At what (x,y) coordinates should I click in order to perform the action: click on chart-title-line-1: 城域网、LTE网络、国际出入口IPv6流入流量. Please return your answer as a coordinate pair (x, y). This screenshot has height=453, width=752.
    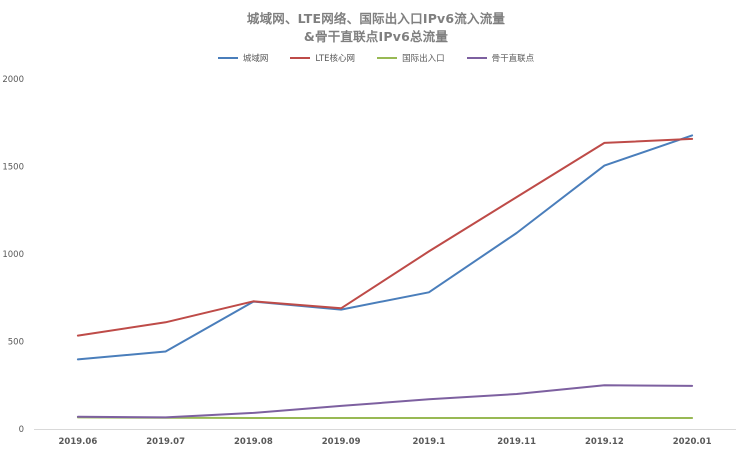
    Looking at the image, I should click on (376, 18).